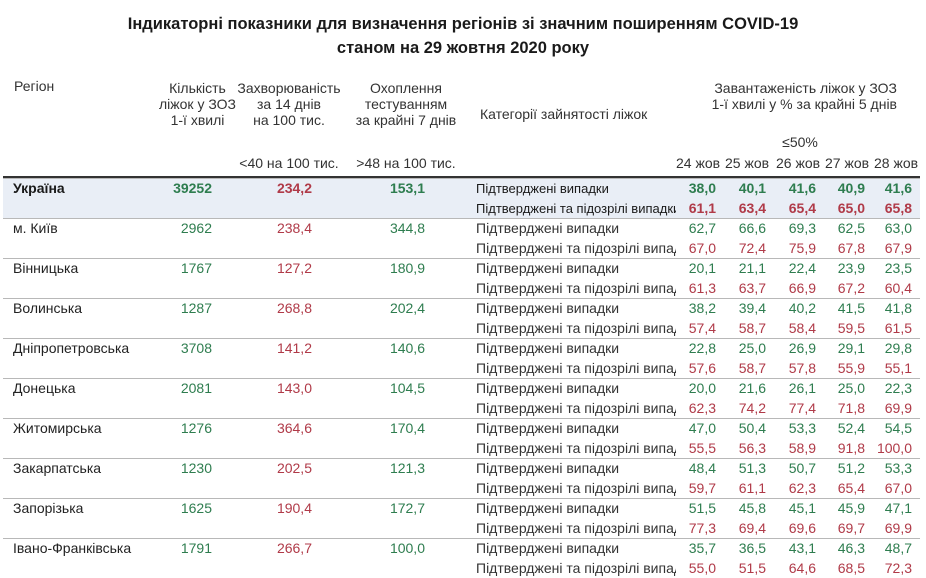  What do you see at coordinates (848, 568) in the screenshot?
I see `suspected-value-day-4: 68,5` at bounding box center [848, 568].